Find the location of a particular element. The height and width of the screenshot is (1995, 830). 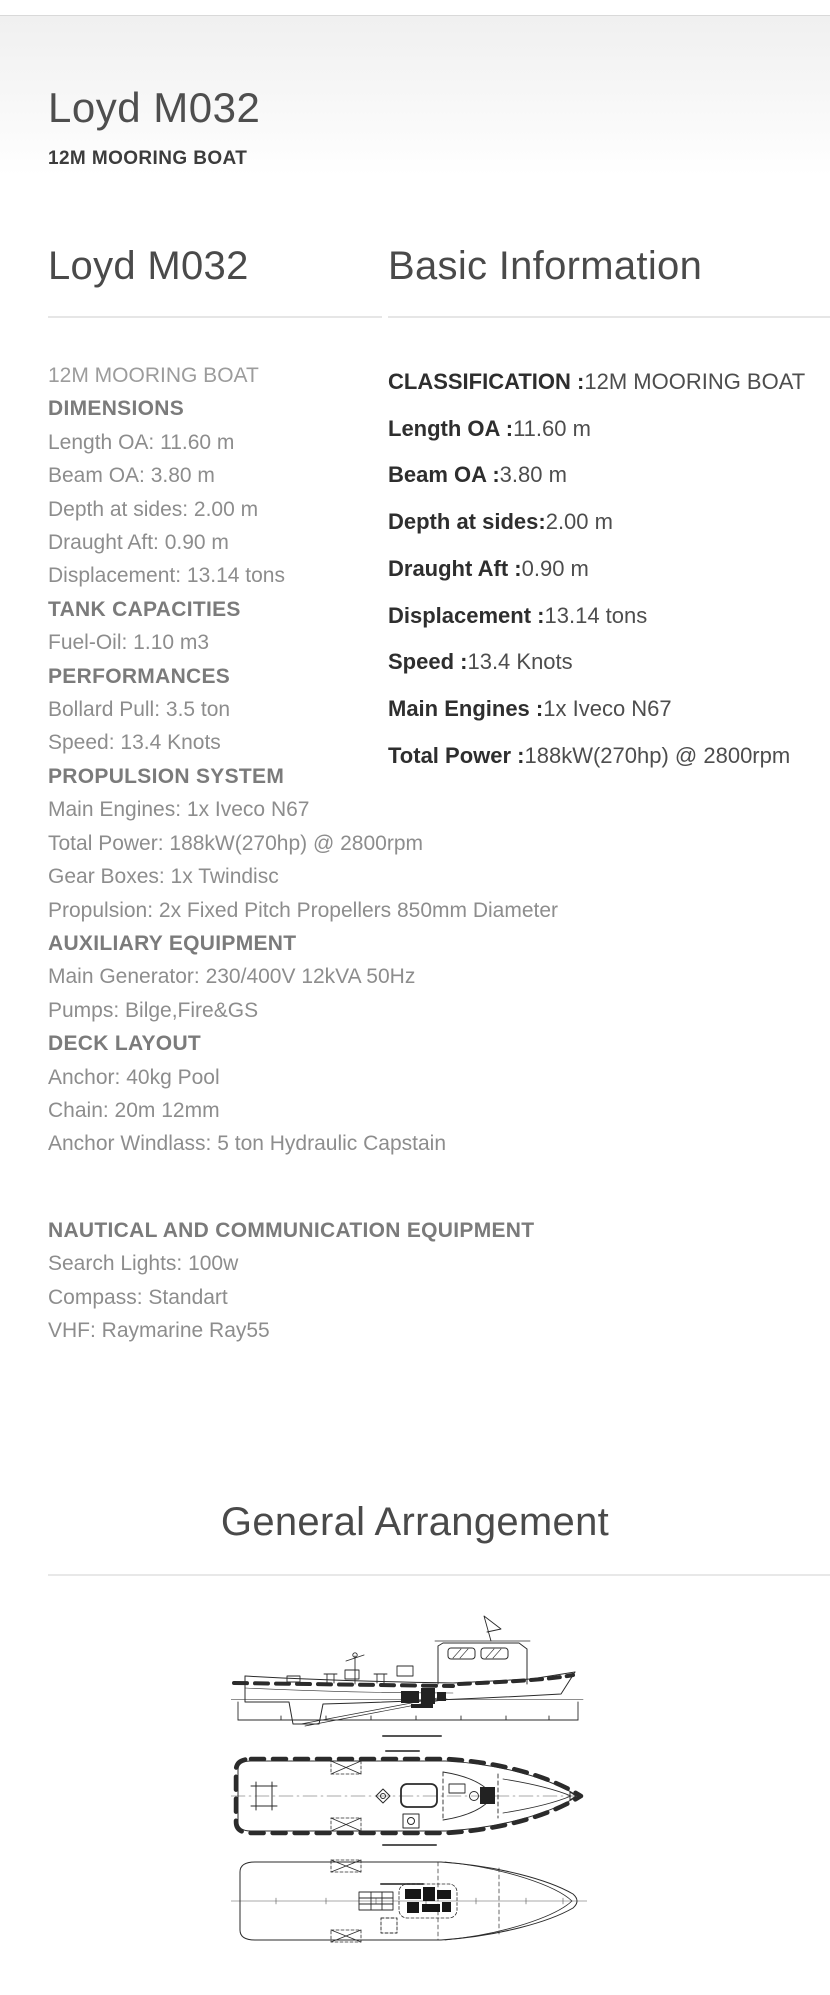

spec-line: Main Generator: 230/400V 12kVA 50Hz is located at coordinates (232, 977).